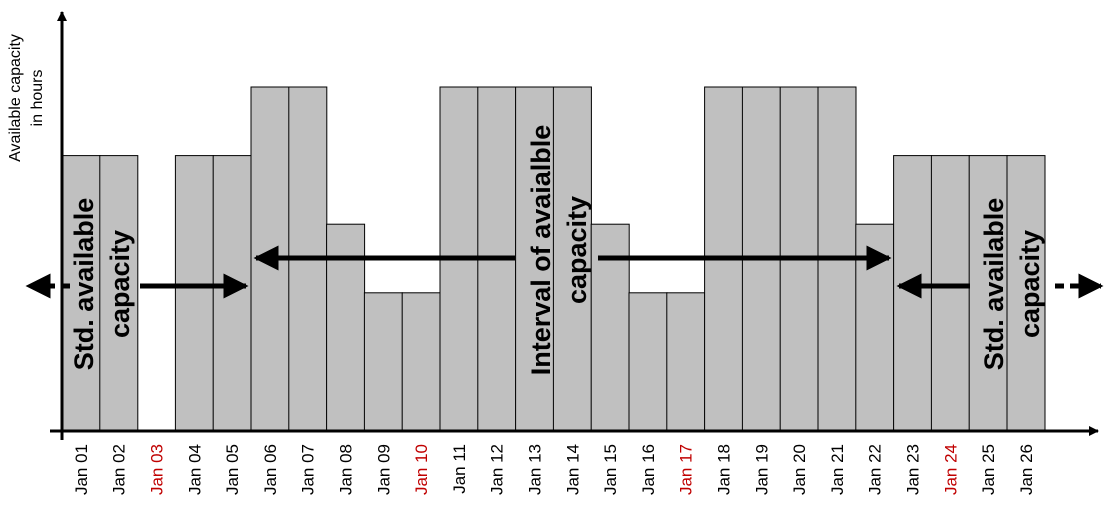 This screenshot has height=517, width=1109. What do you see at coordinates (724, 469) in the screenshot?
I see `x-tick-label: Jan 18` at bounding box center [724, 469].